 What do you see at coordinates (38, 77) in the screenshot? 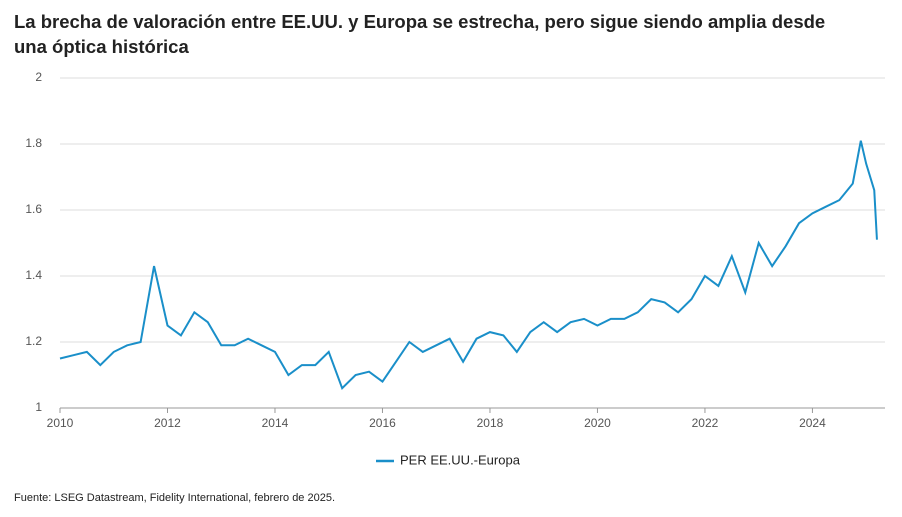
I see `y-tick-label: 2` at bounding box center [38, 77].